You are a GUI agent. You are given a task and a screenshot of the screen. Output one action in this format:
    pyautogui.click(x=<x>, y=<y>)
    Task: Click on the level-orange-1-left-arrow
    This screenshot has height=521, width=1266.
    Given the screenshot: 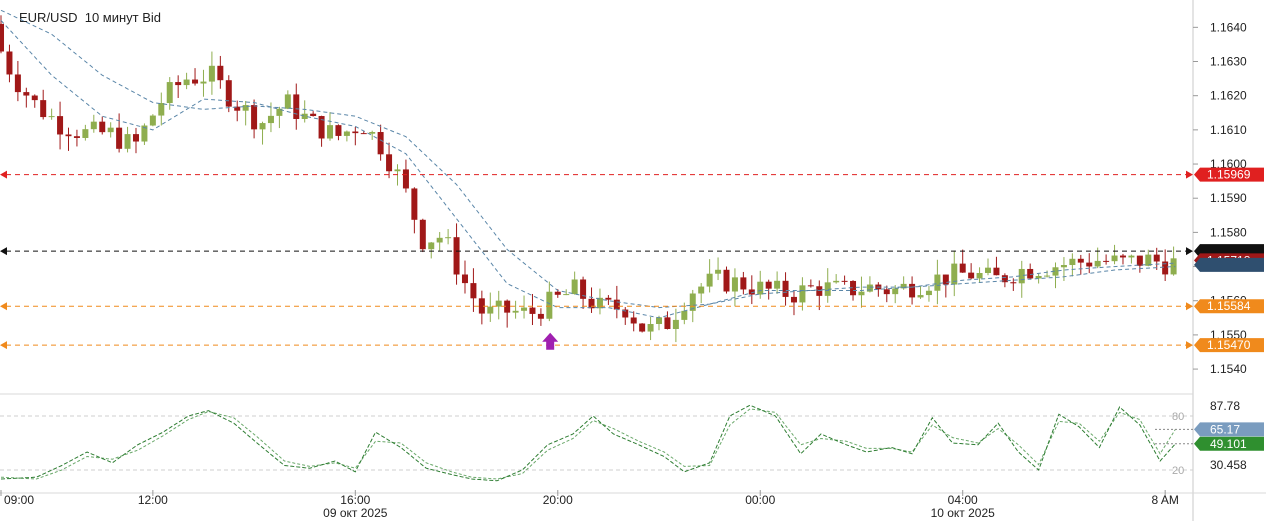 What is the action you would take?
    pyautogui.click(x=3, y=306)
    